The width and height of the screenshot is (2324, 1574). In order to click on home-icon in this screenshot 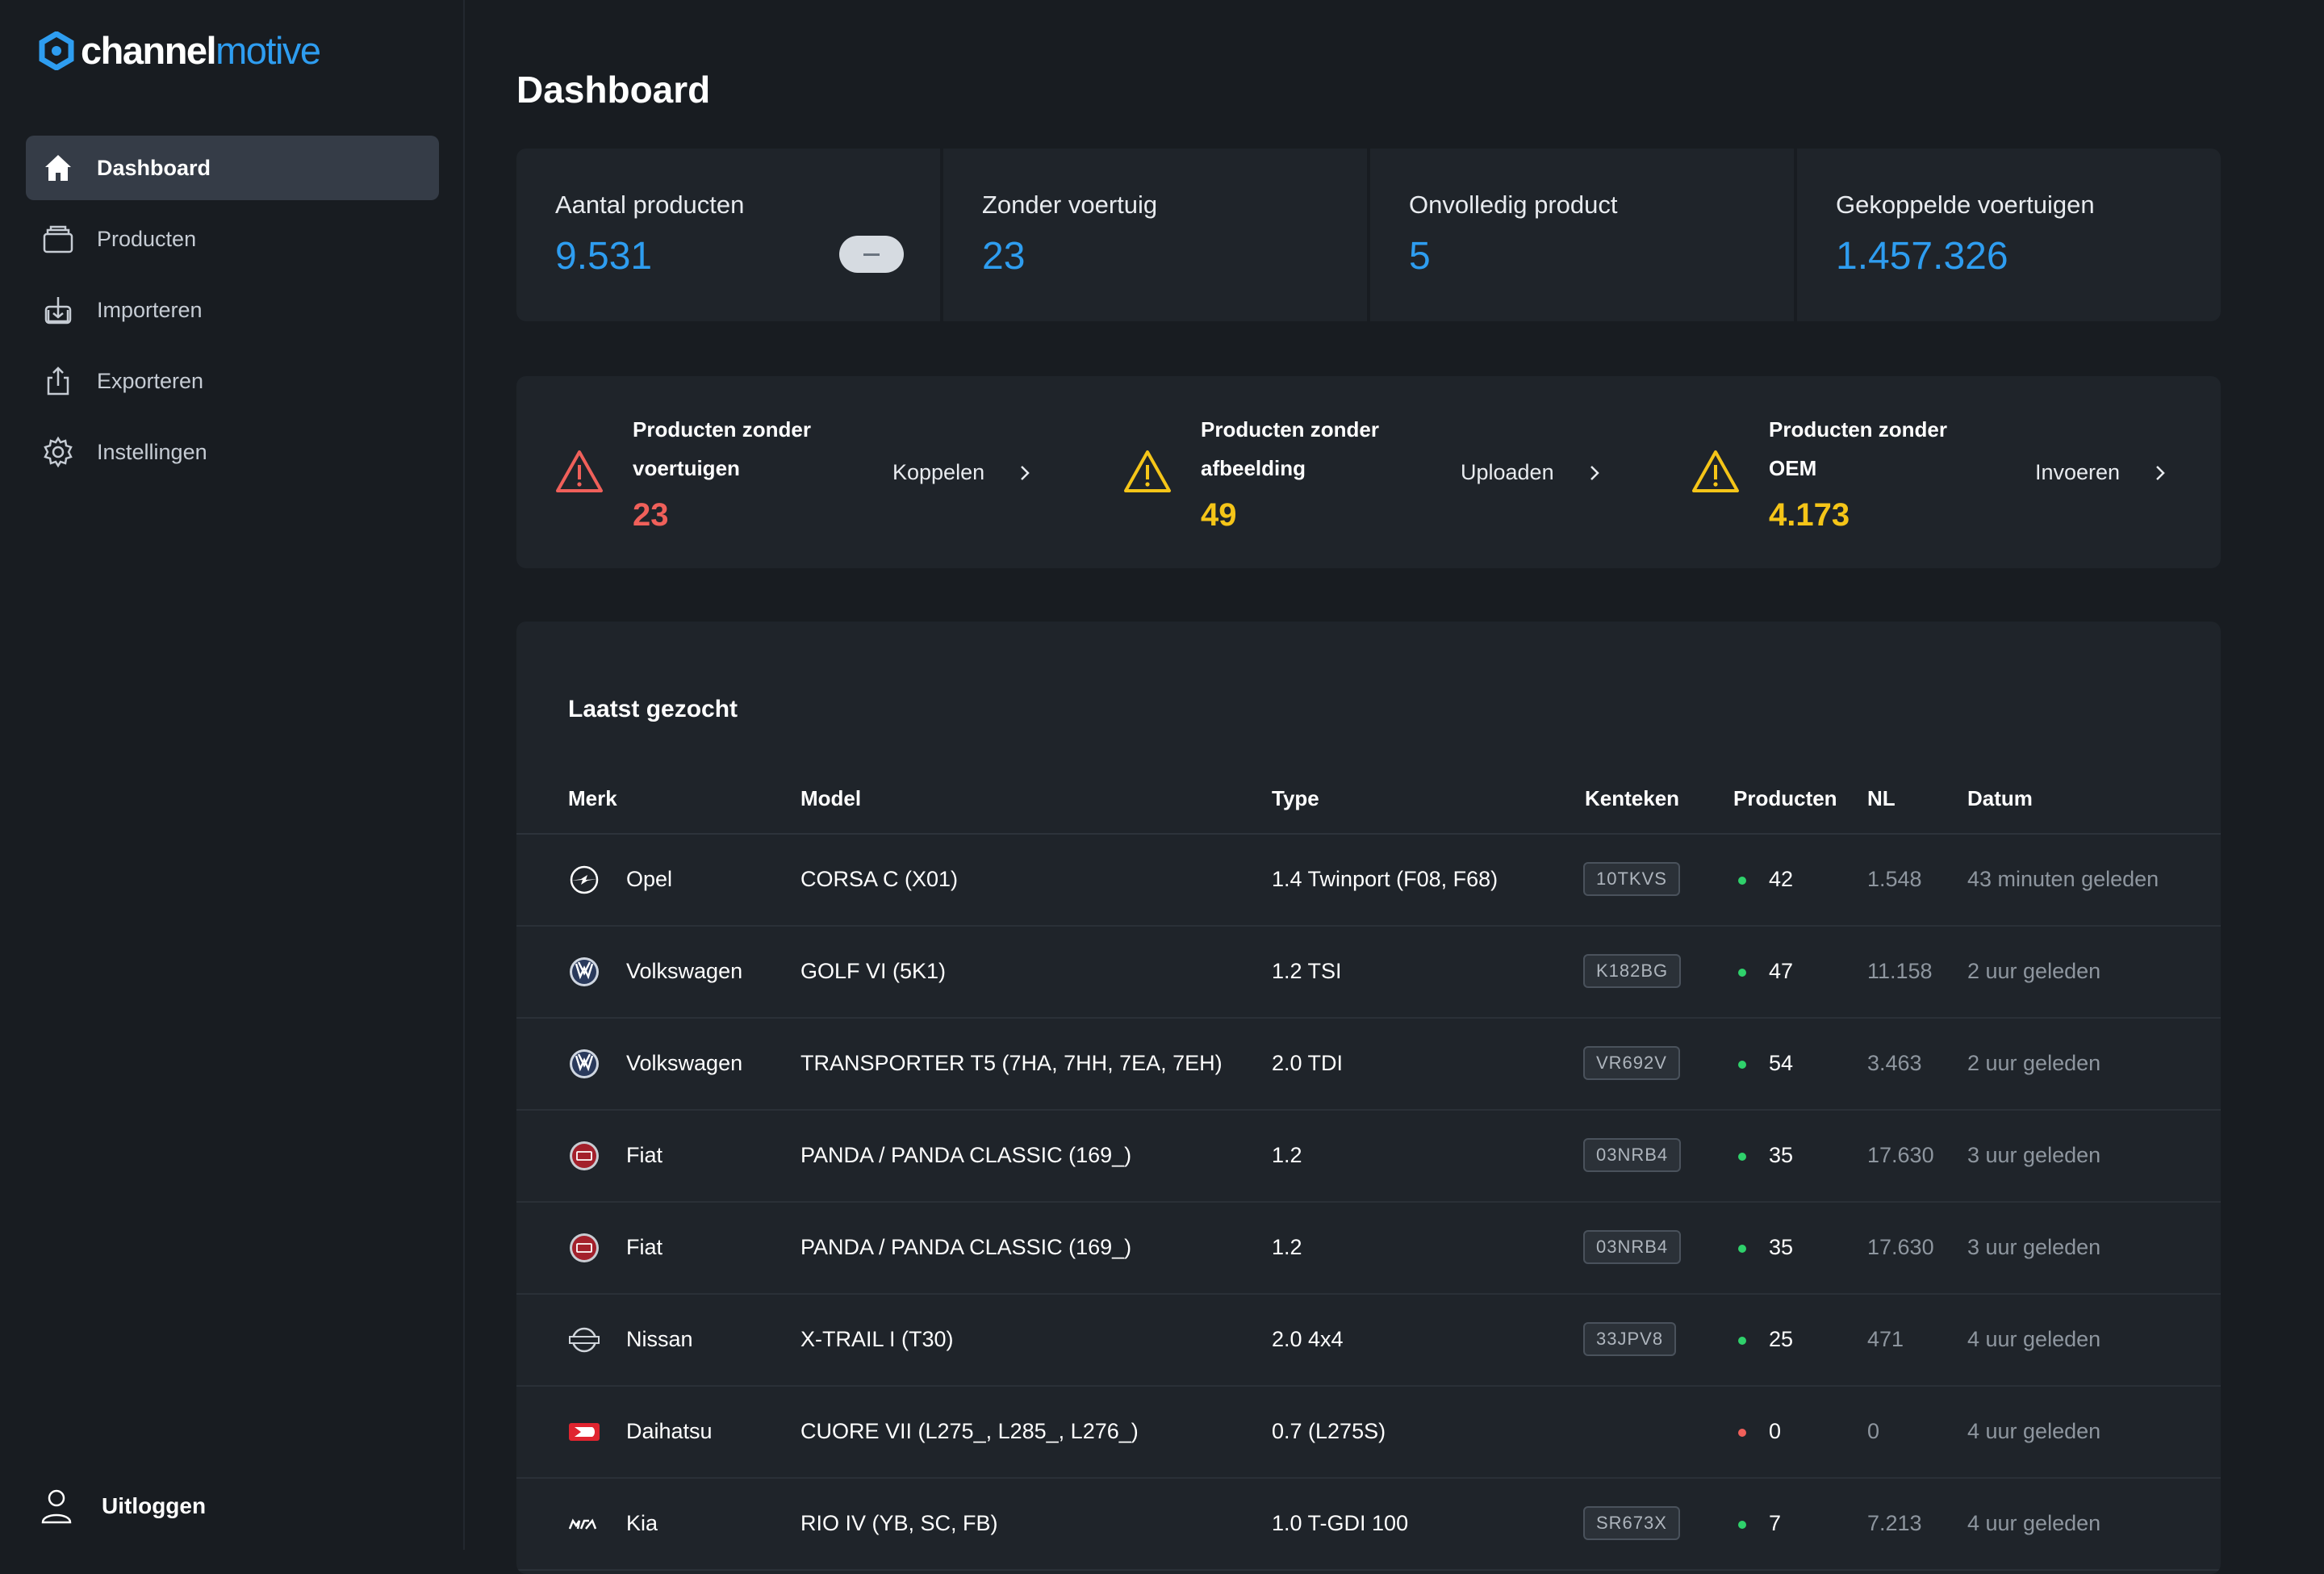, I will do `click(58, 168)`.